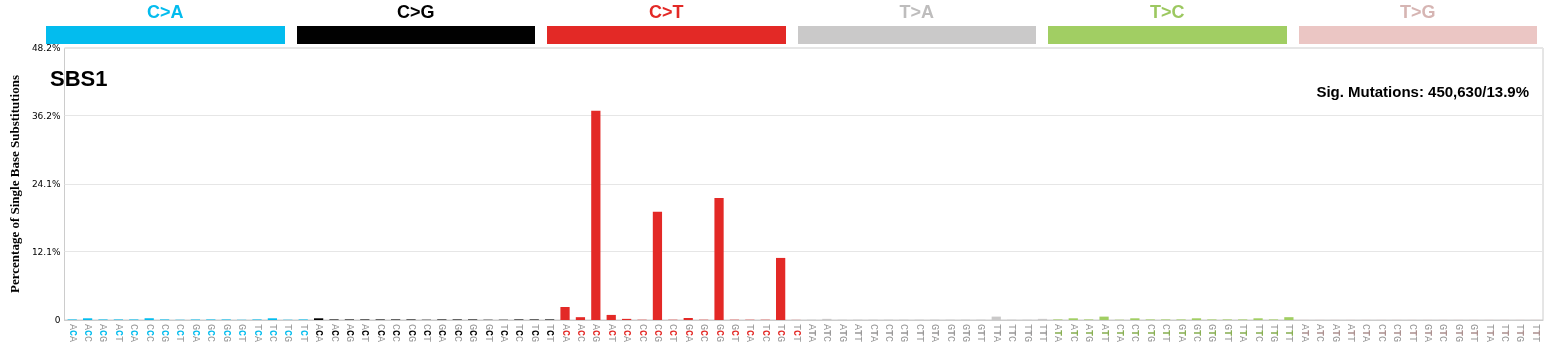 The image size is (1555, 352). Describe the element at coordinates (416, 13) in the screenshot. I see `text: C>G` at that location.